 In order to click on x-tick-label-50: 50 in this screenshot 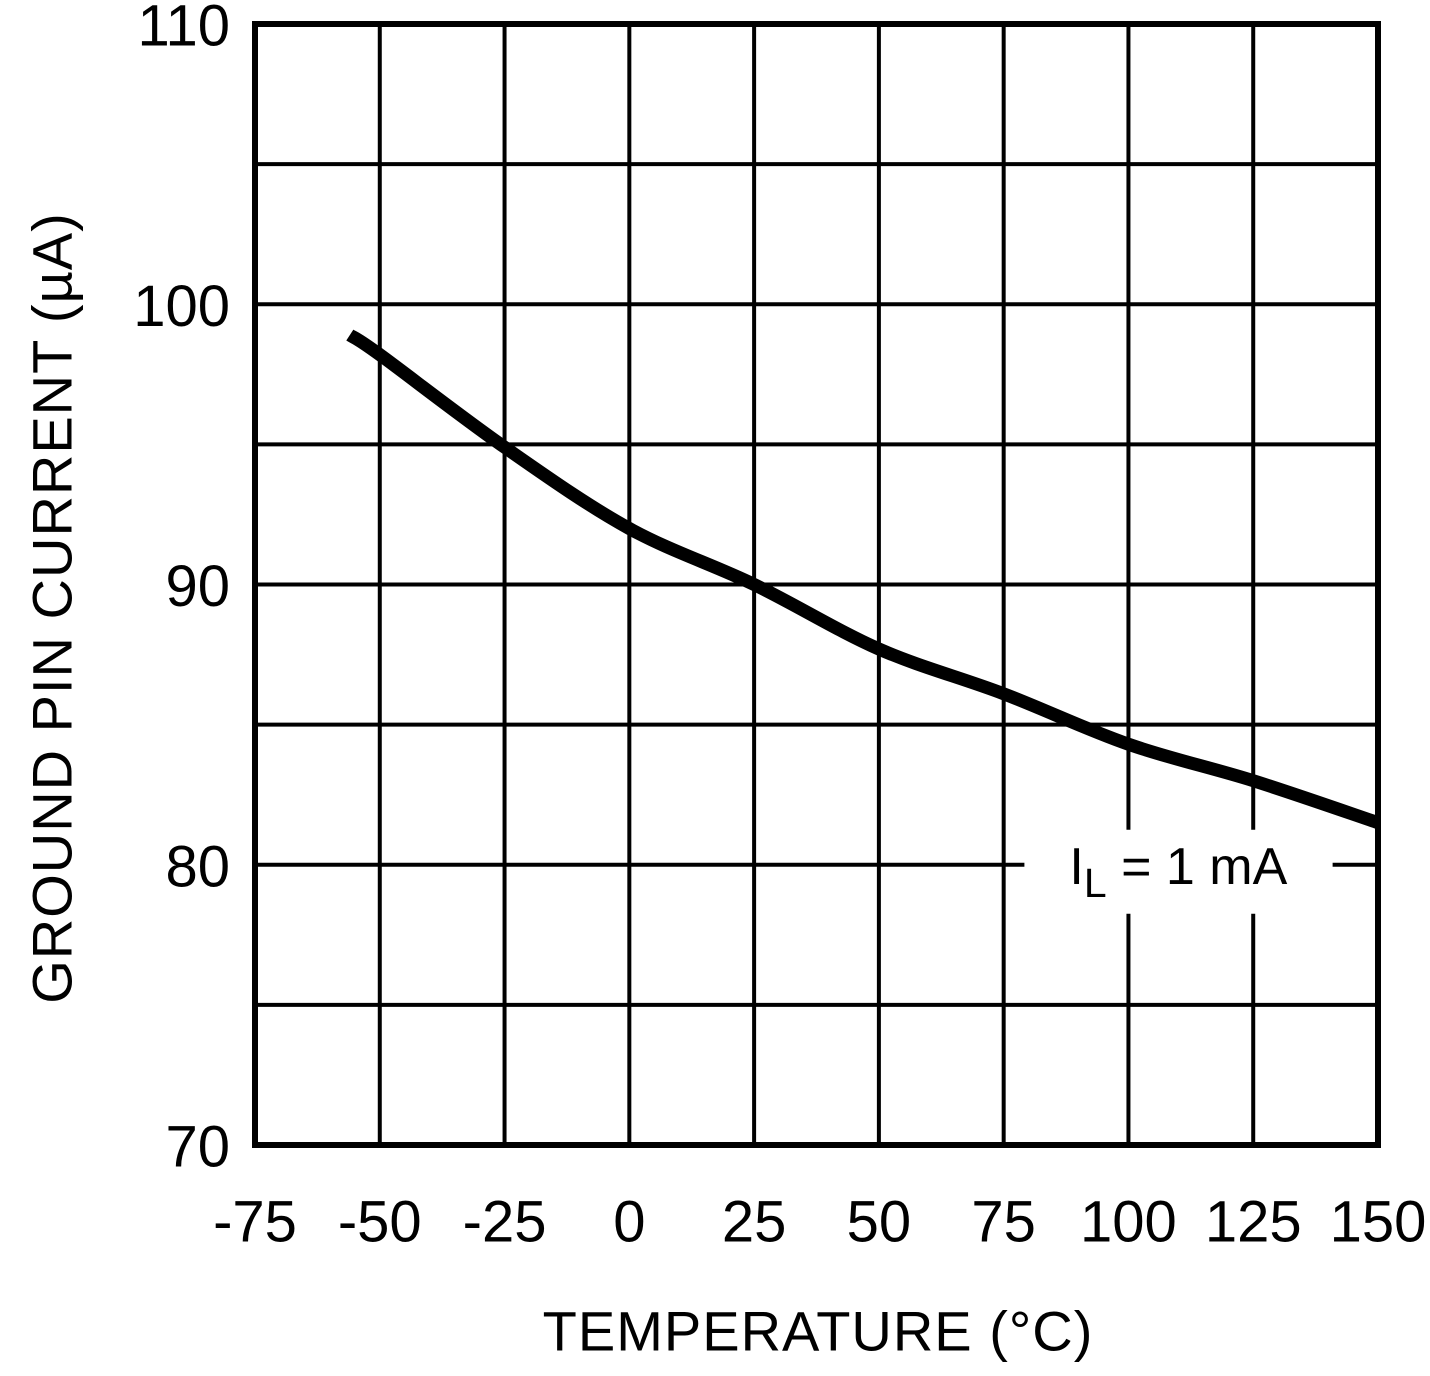, I will do `click(879, 1222)`.